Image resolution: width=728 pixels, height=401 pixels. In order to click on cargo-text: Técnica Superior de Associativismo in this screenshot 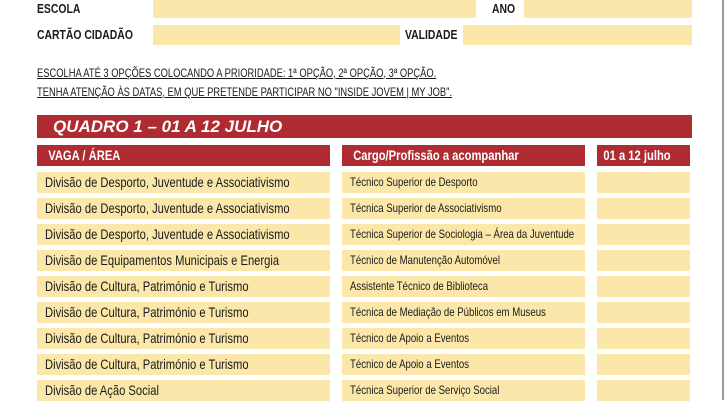, I will do `click(426, 208)`.